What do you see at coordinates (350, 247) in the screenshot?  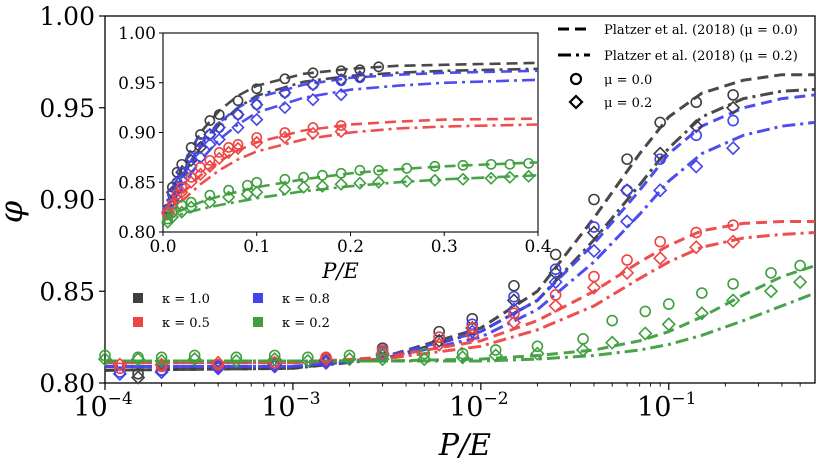 I see `inset-x-tick-label: 0.2` at bounding box center [350, 247].